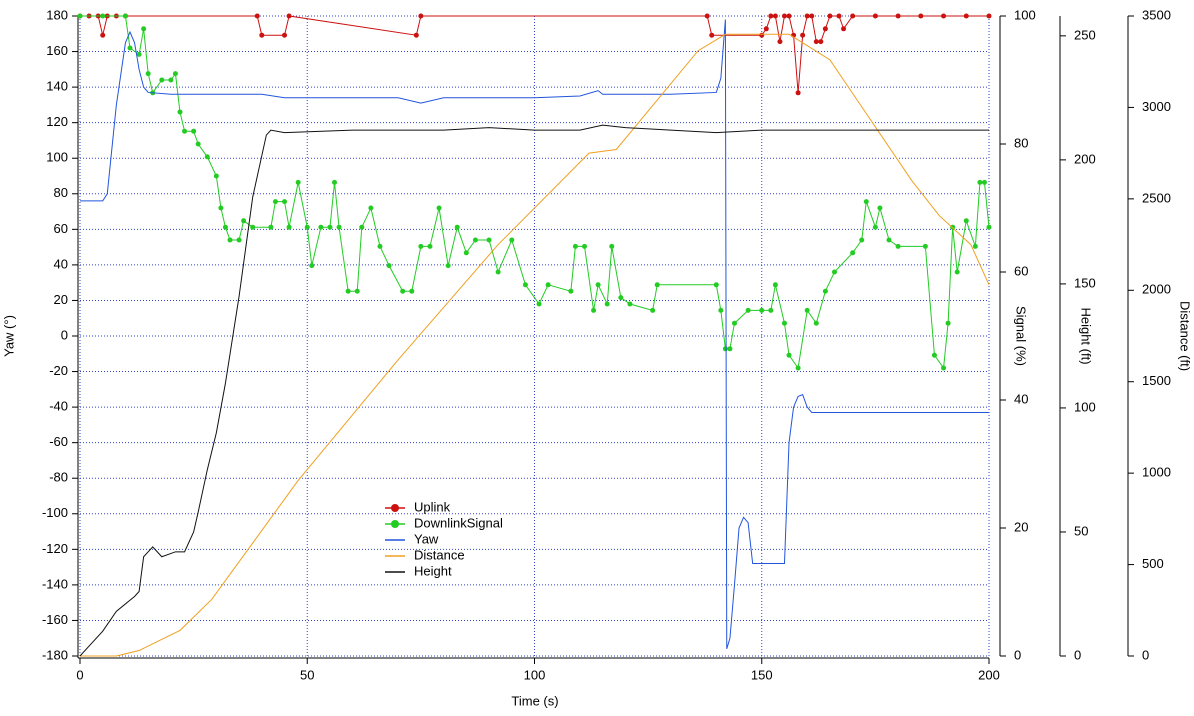 The width and height of the screenshot is (1194, 716). Describe the element at coordinates (307, 674) in the screenshot. I see `x-tick-label: 50` at that location.